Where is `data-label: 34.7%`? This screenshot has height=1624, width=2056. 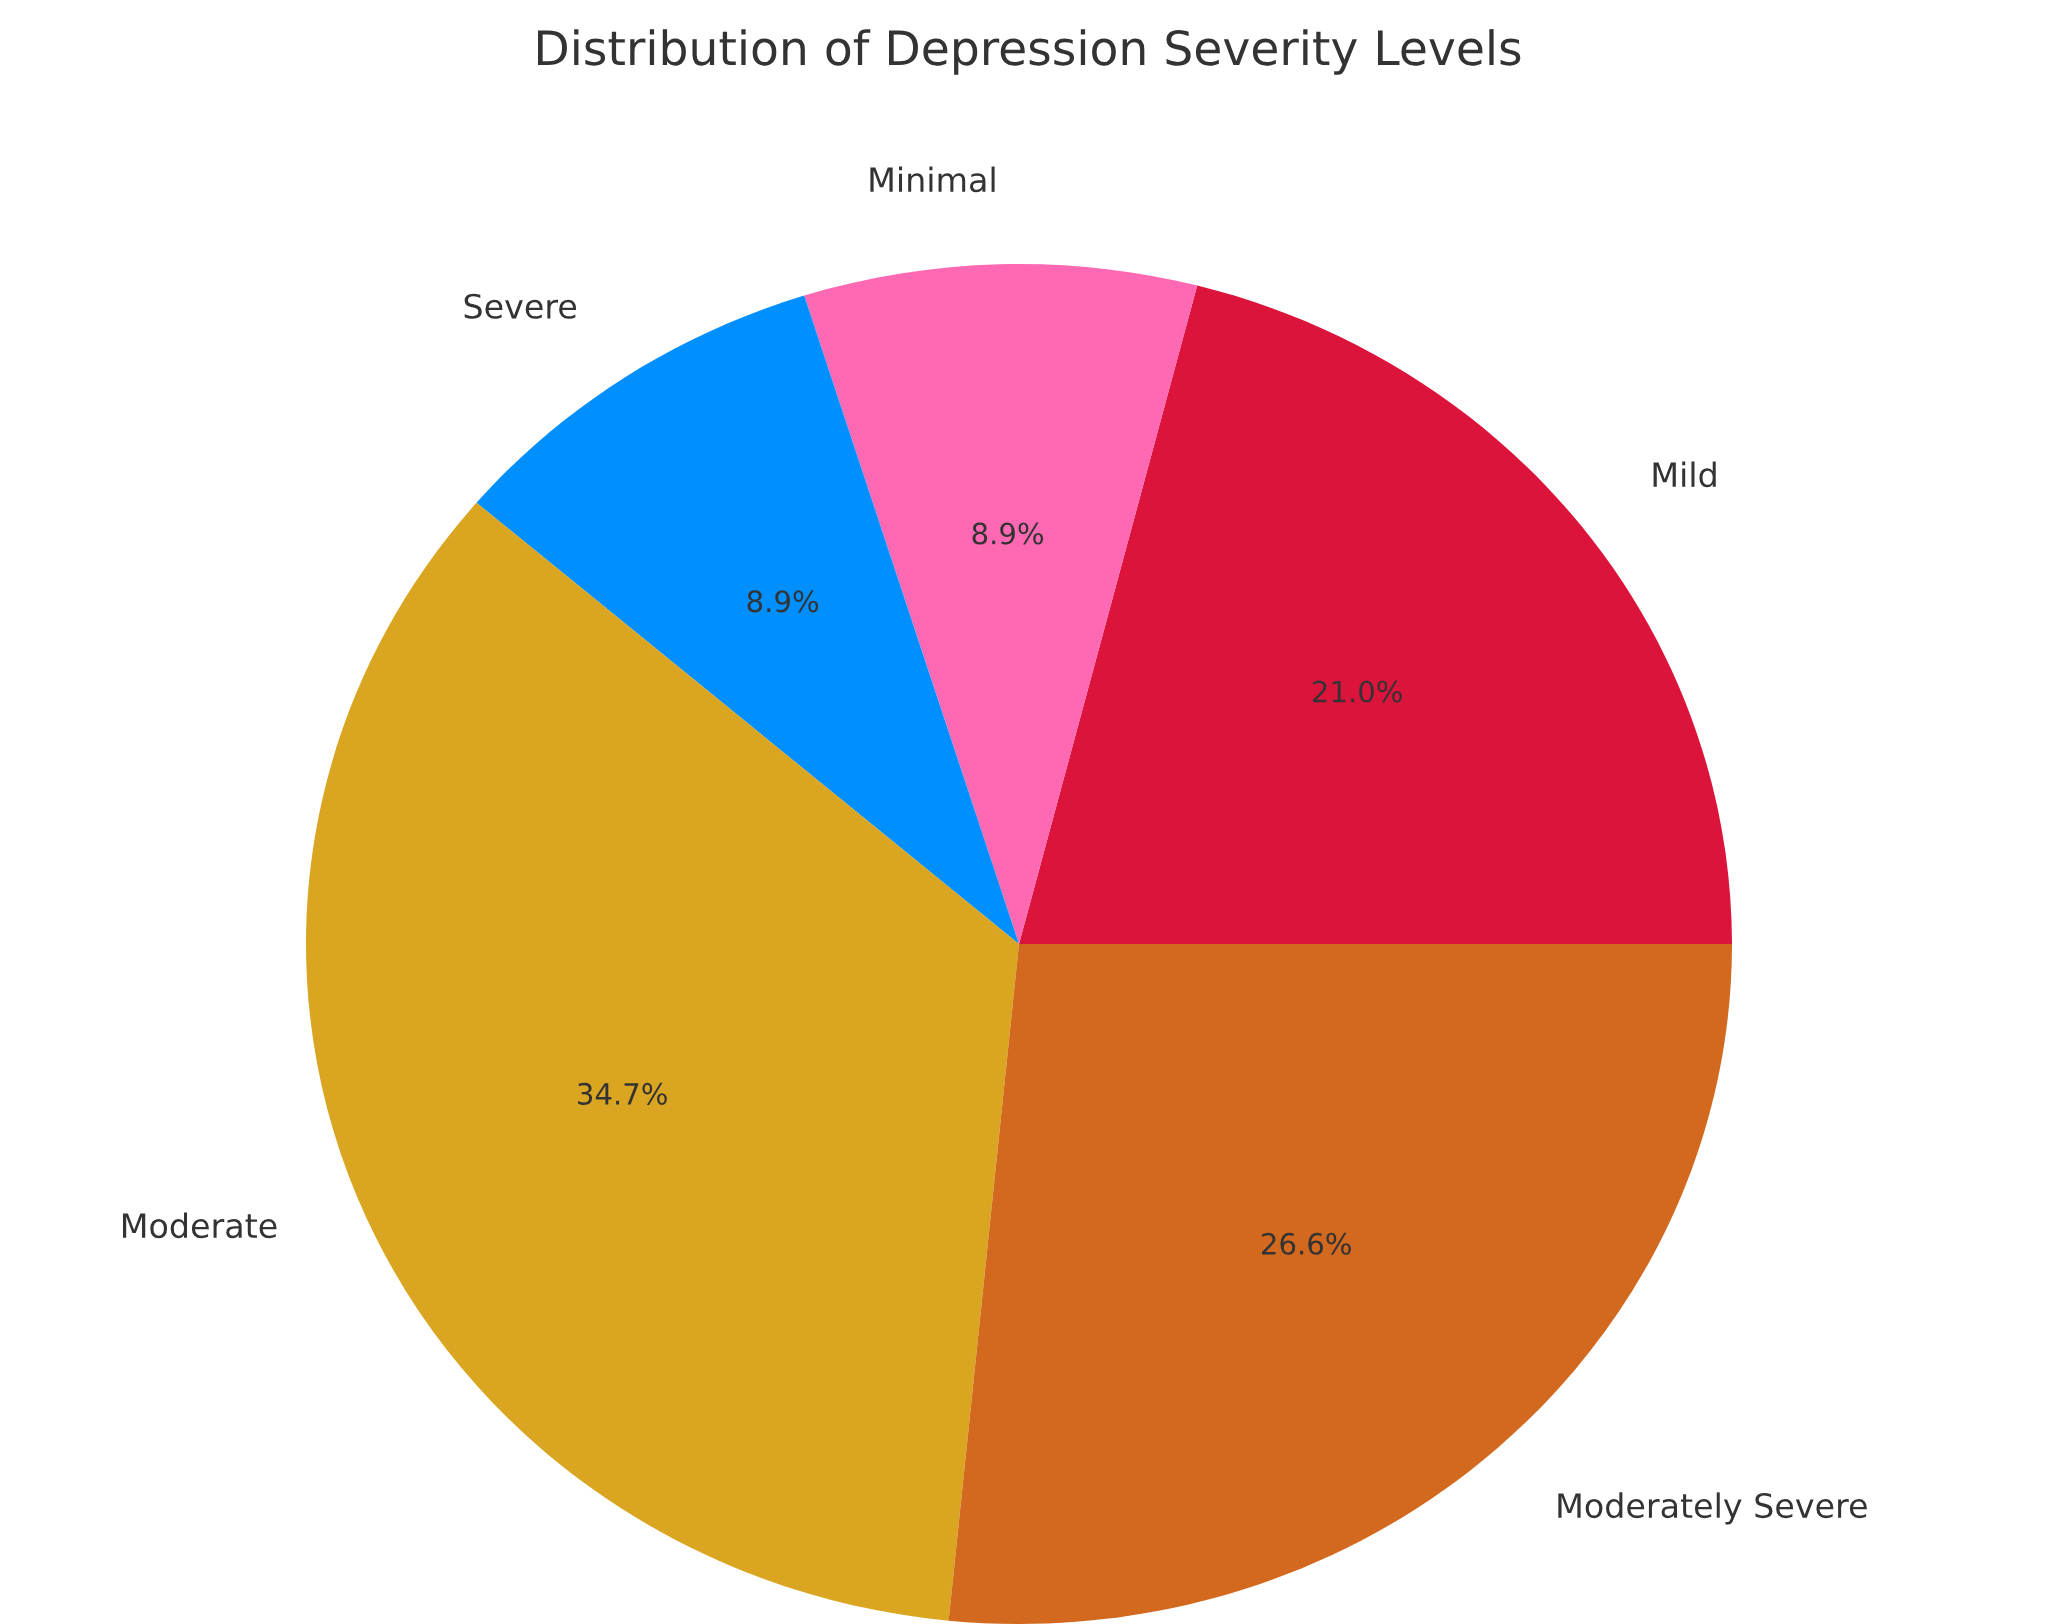
data-label: 34.7% is located at coordinates (622, 1093).